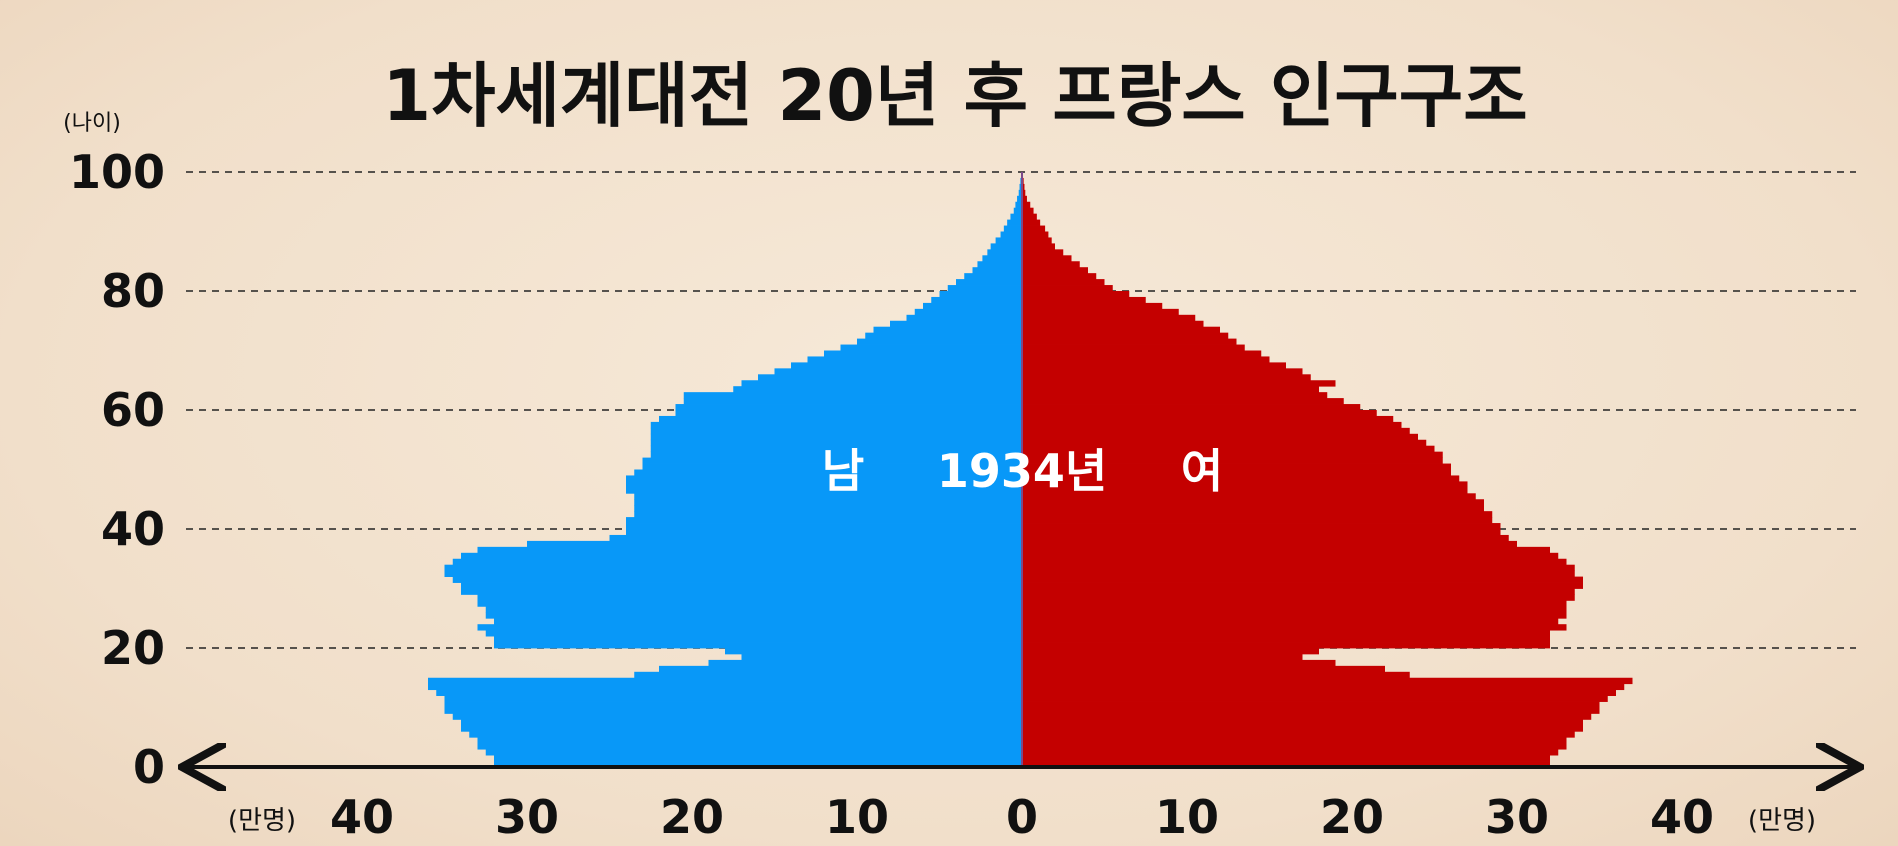  Describe the element at coordinates (262, 821) in the screenshot. I see `x-axis-unit-left: (만명)` at that location.